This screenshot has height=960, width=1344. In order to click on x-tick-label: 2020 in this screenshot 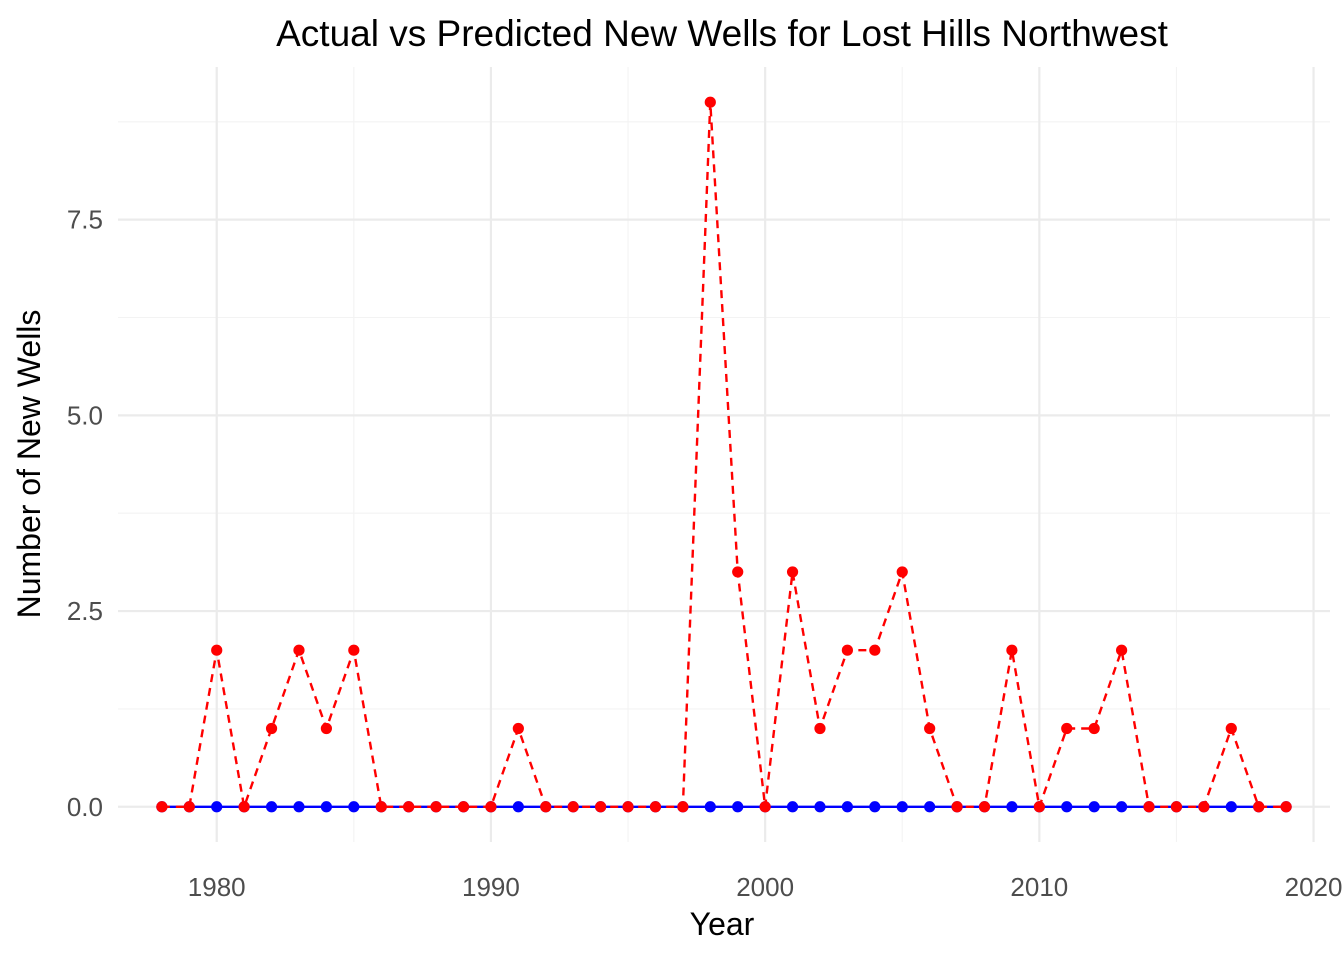, I will do `click(1314, 887)`.